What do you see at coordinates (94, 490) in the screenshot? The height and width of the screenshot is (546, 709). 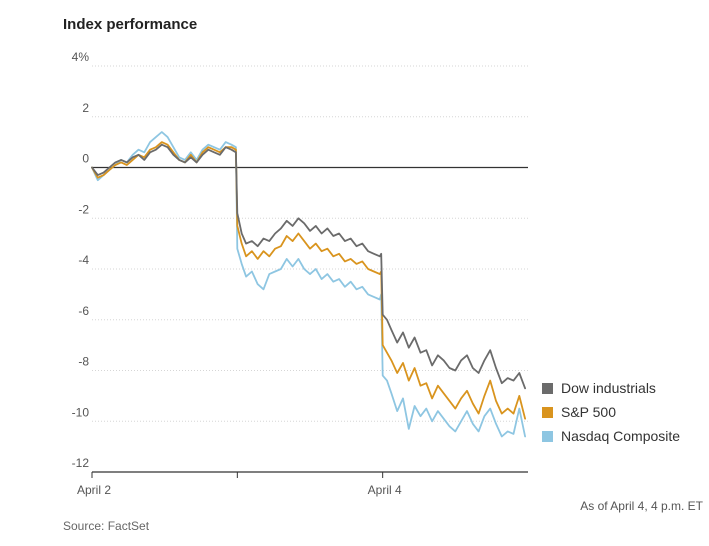 I see `x-tick-label: April 2` at bounding box center [94, 490].